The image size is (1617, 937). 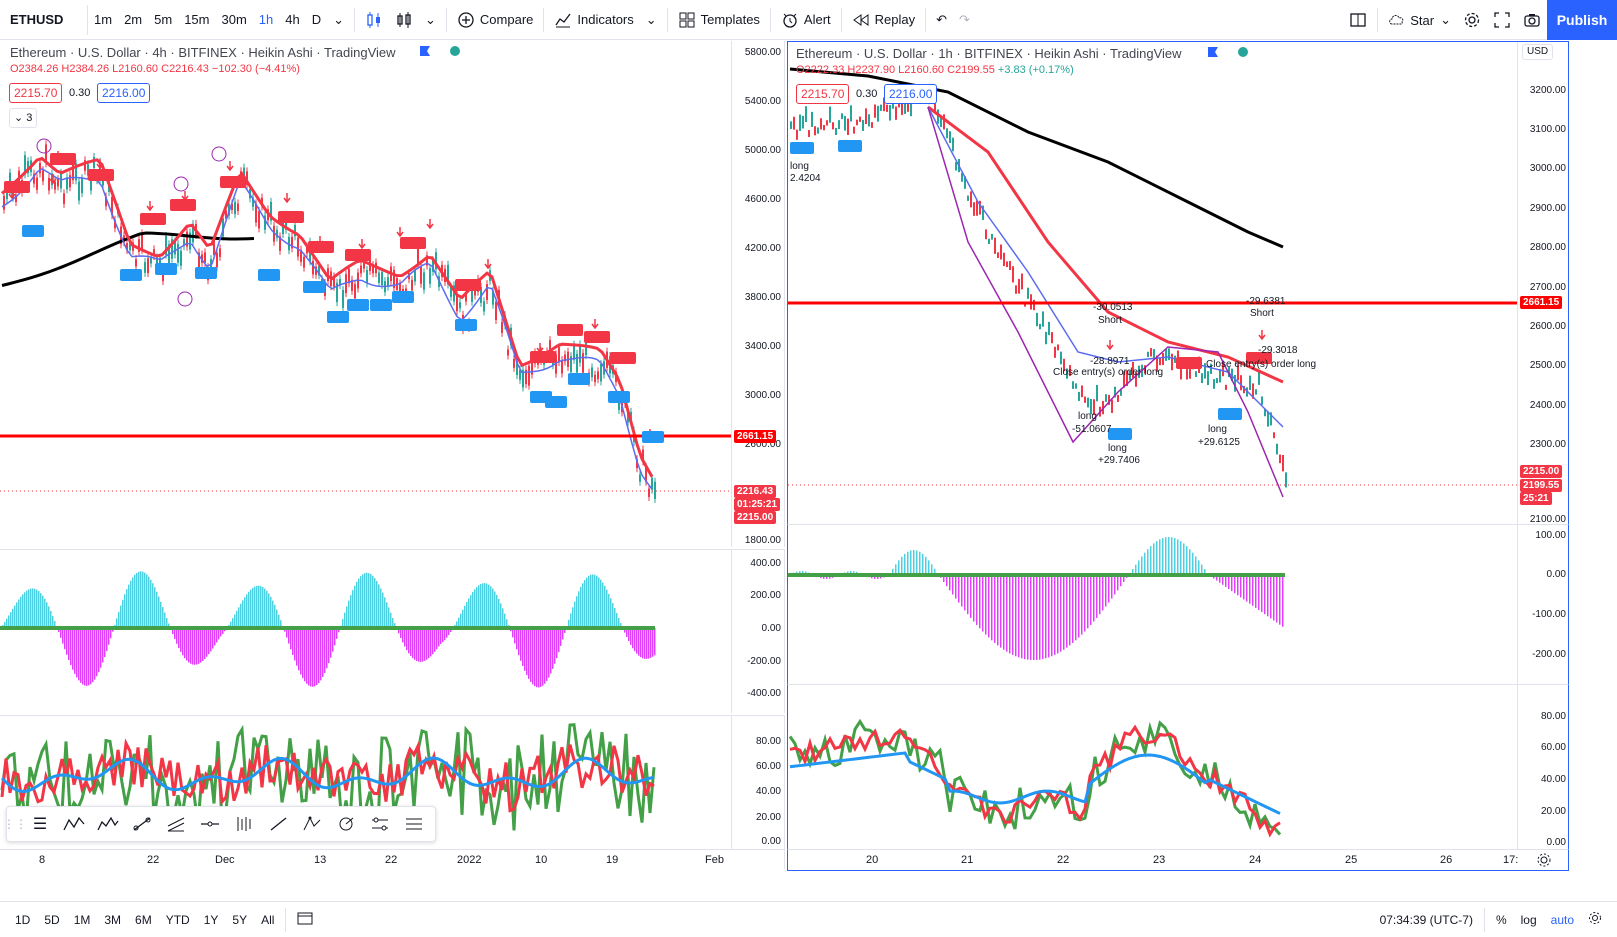 What do you see at coordinates (806, 20) in the screenshot?
I see `alert-button: Alert` at bounding box center [806, 20].